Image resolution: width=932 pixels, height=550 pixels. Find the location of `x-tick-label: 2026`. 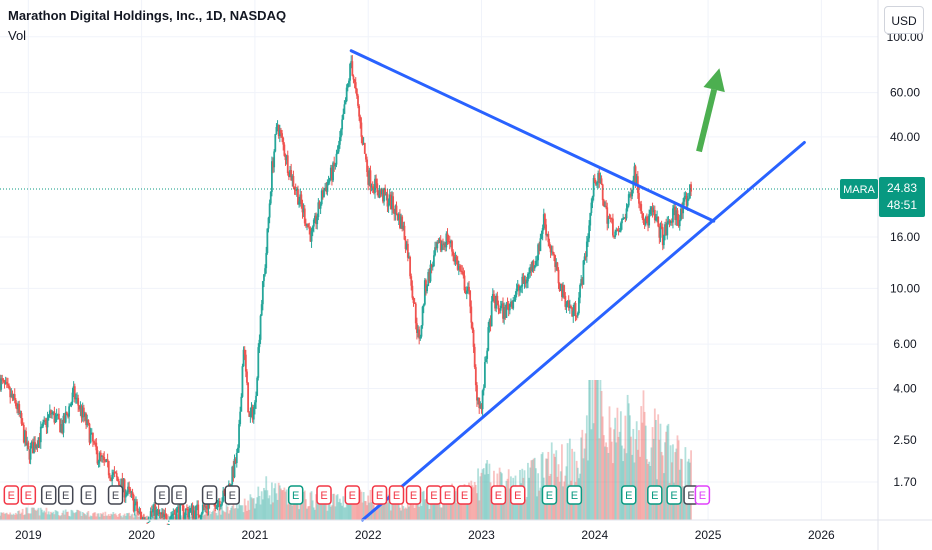

x-tick-label: 2026 is located at coordinates (821, 535).